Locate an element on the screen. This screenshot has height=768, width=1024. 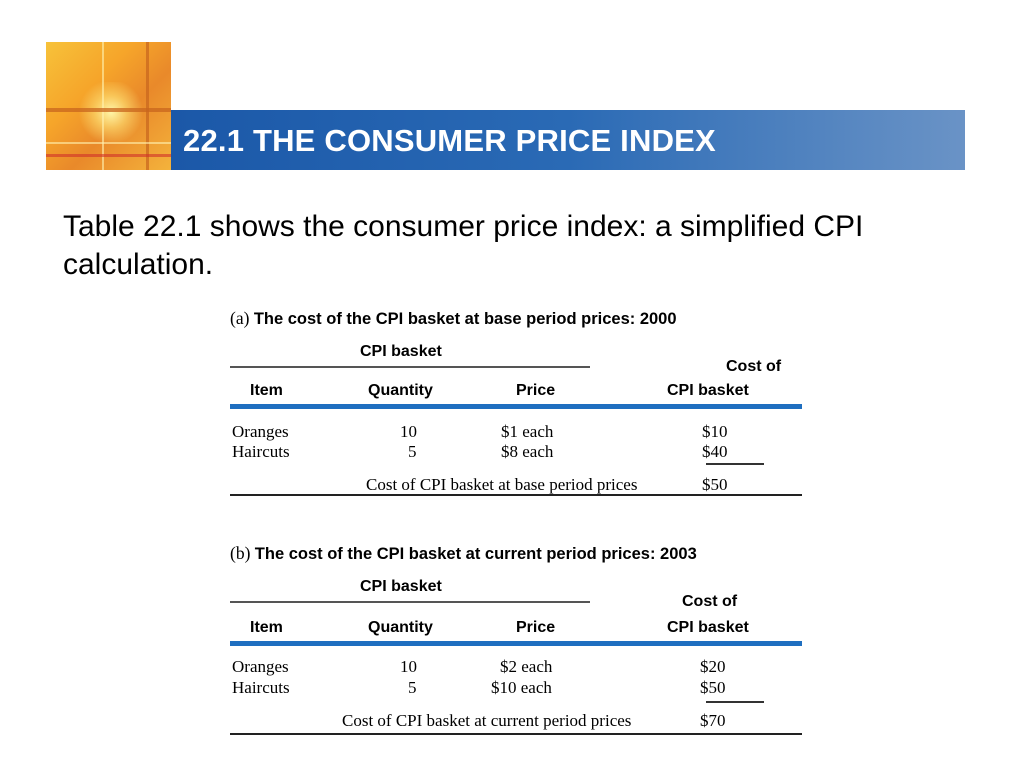
logo-glow is located at coordinates (111, 112).